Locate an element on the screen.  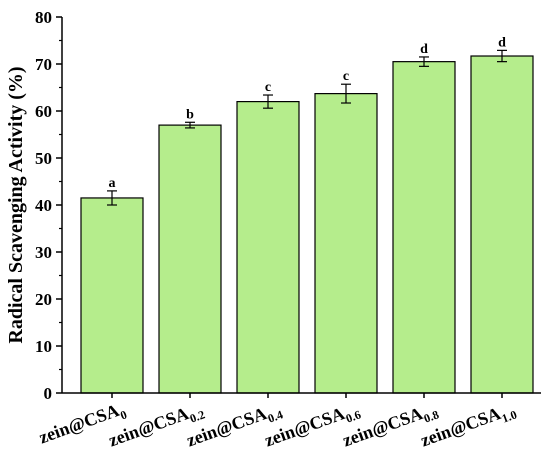
category-subscript: 0 is located at coordinates (123, 414).